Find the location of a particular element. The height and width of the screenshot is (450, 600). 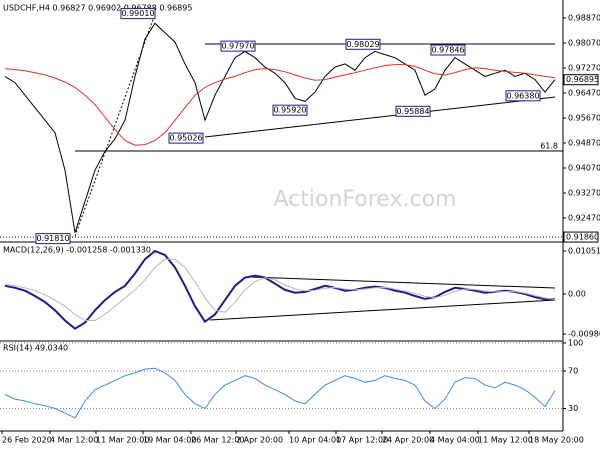

x-tick-label: 2 Apr 20:00 is located at coordinates (259, 440).